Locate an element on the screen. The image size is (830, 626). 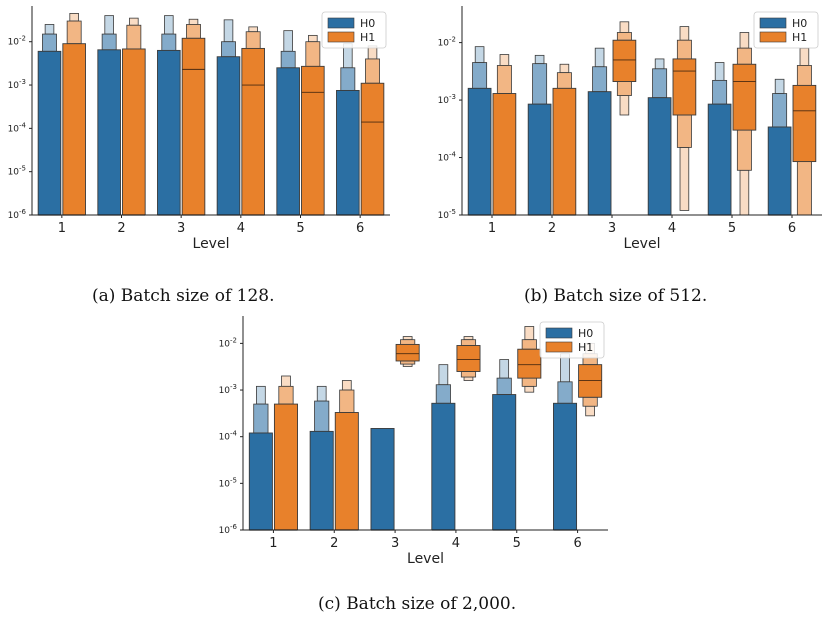
y-tick-label: 10⁻³ is located at coordinates (447, 99).